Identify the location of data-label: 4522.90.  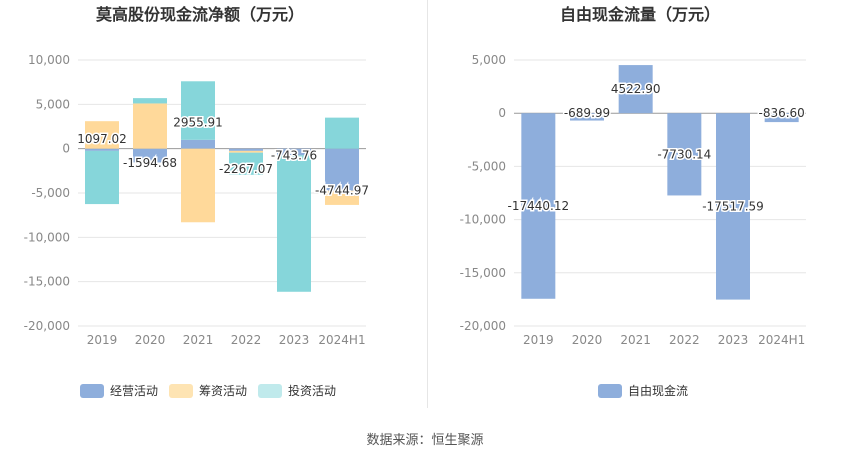
(636, 89).